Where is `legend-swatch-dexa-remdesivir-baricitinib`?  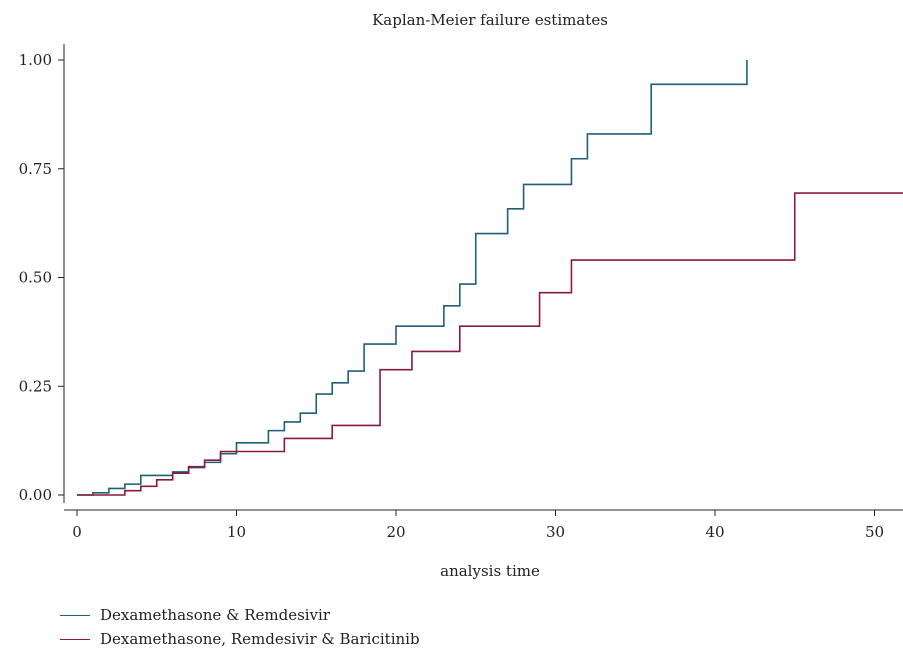
legend-swatch-dexa-remdesivir-baricitinib is located at coordinates (75, 639).